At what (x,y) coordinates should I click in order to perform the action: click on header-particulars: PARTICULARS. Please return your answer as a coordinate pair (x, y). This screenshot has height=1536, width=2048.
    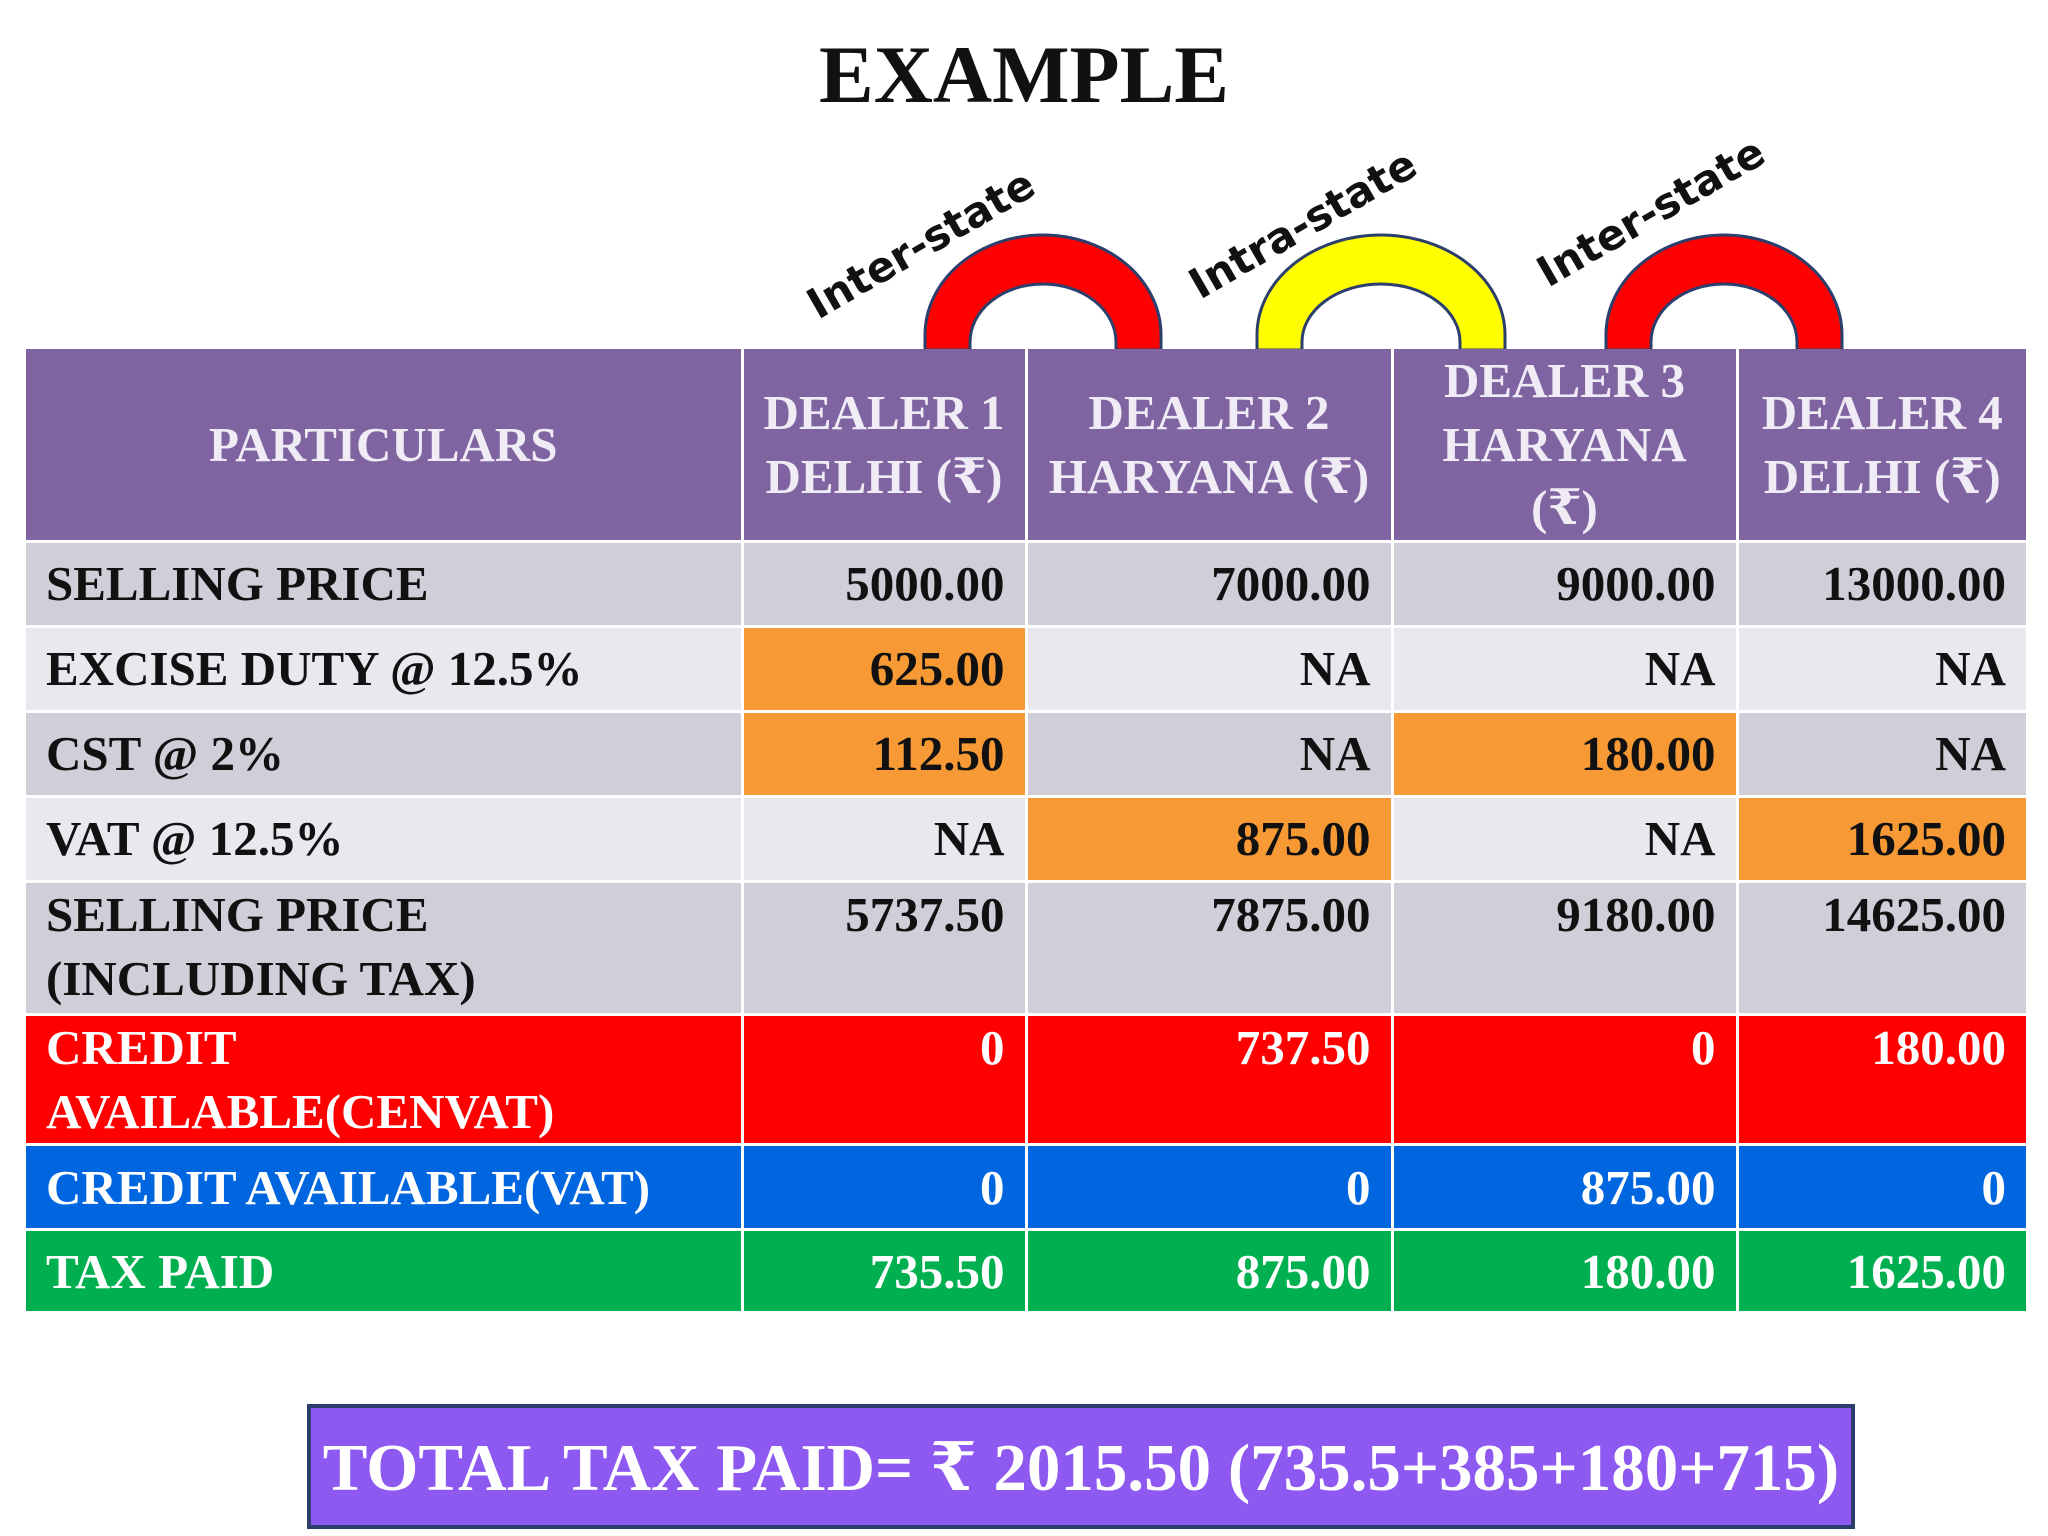
    Looking at the image, I should click on (385, 446).